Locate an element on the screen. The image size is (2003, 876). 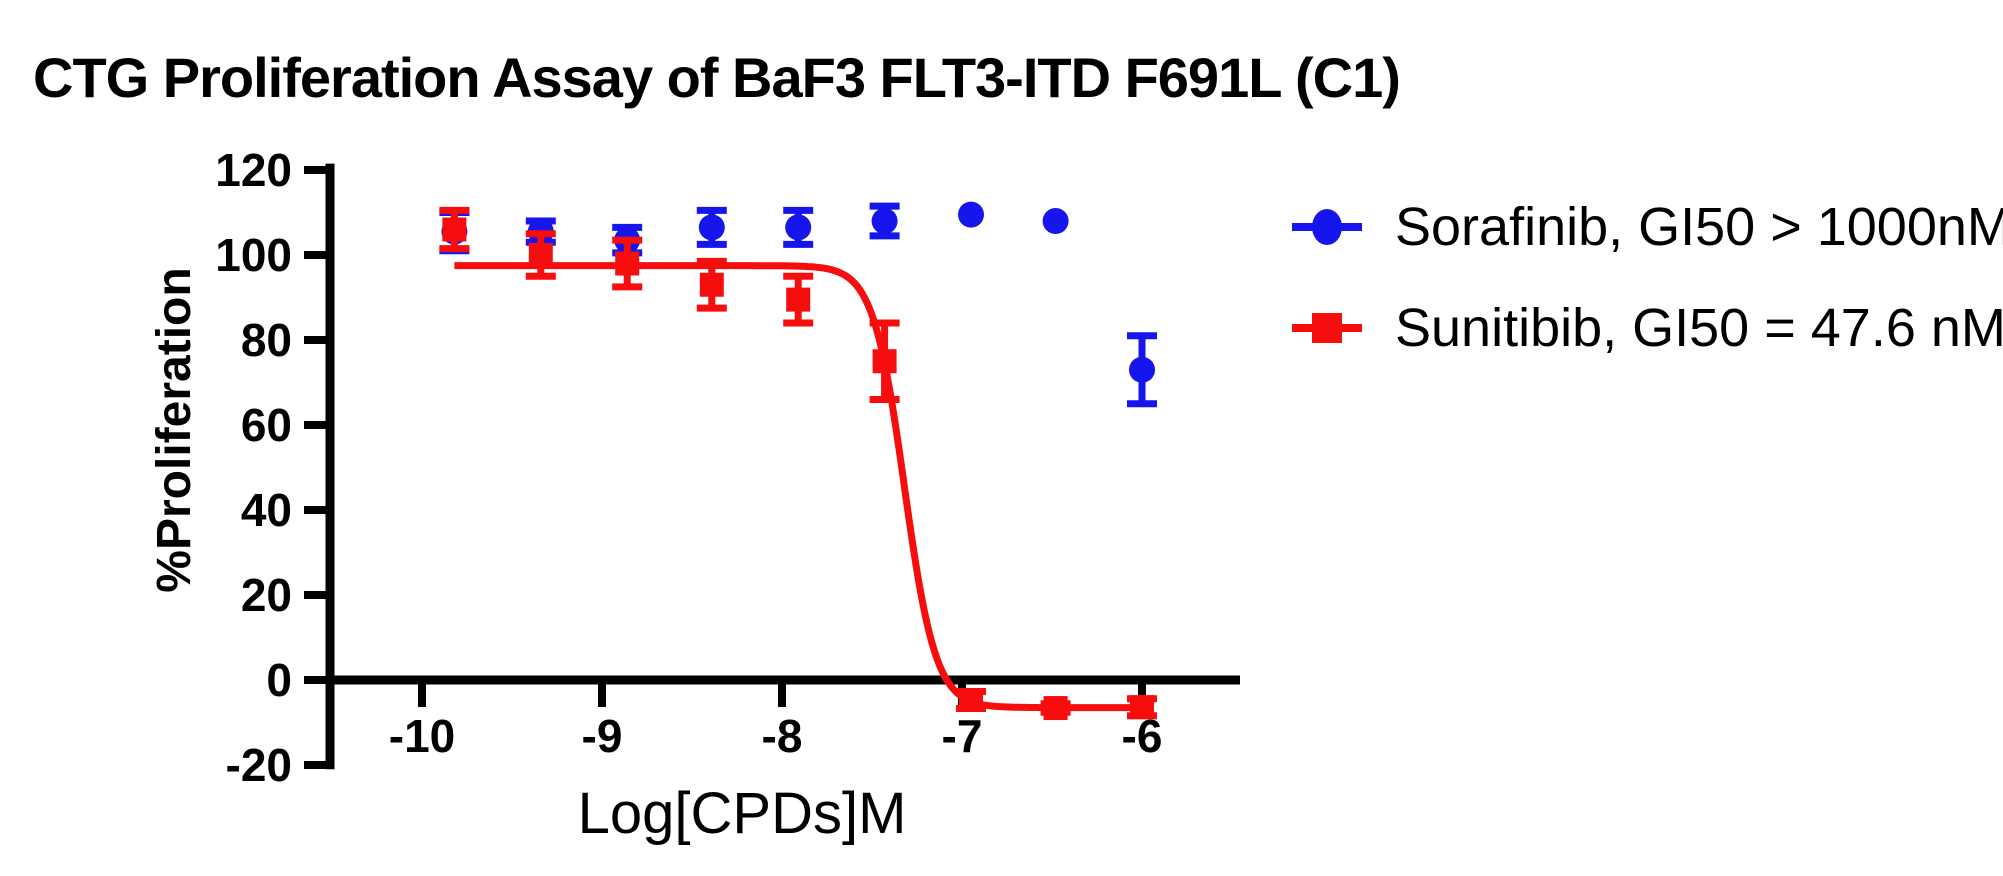
y-tick-label: 60 is located at coordinates (266, 425).